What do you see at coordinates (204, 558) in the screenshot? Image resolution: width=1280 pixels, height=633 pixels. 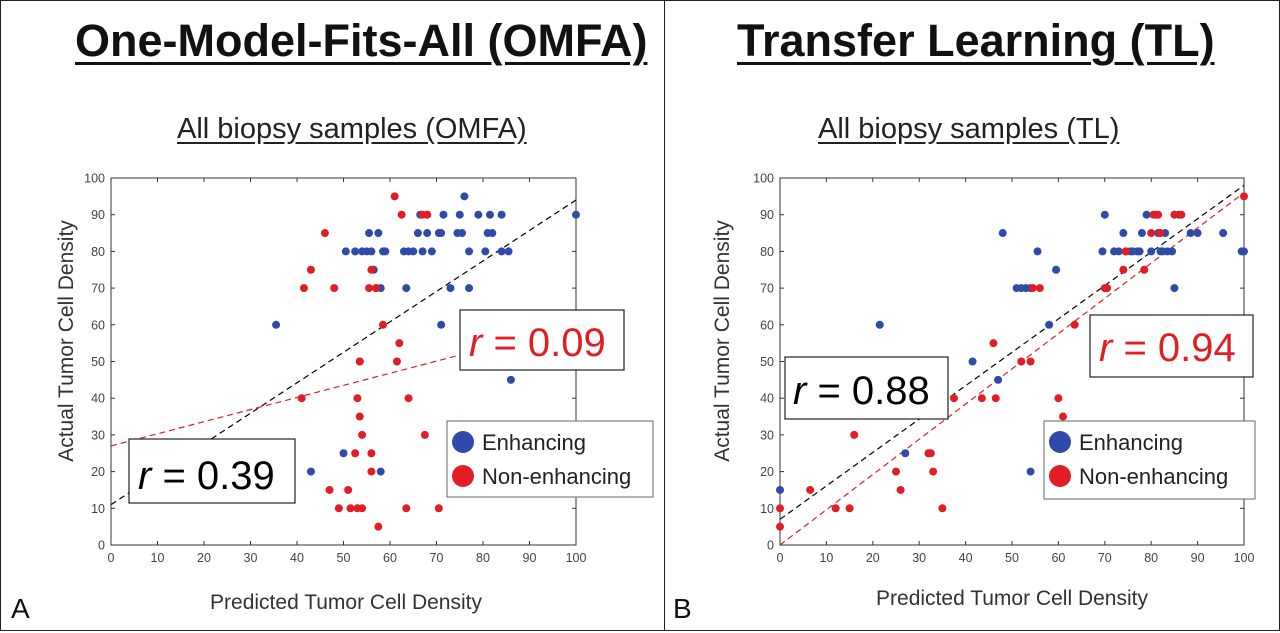 I see `x-tick-label: 20` at bounding box center [204, 558].